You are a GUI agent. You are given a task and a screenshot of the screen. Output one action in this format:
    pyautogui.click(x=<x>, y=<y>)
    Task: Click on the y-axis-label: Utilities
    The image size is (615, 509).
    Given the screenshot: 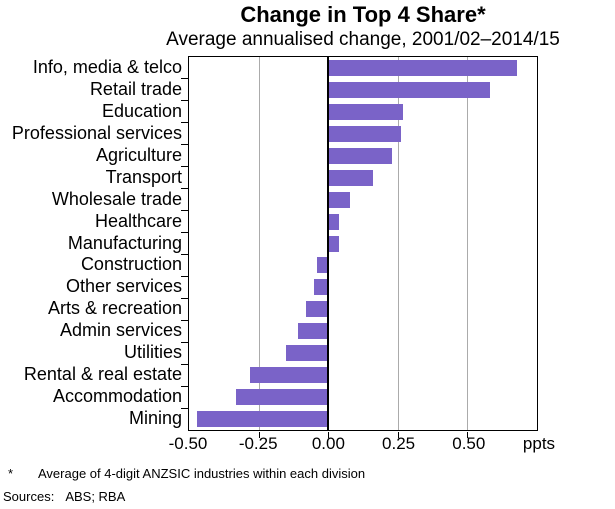 What is the action you would take?
    pyautogui.click(x=152, y=352)
    